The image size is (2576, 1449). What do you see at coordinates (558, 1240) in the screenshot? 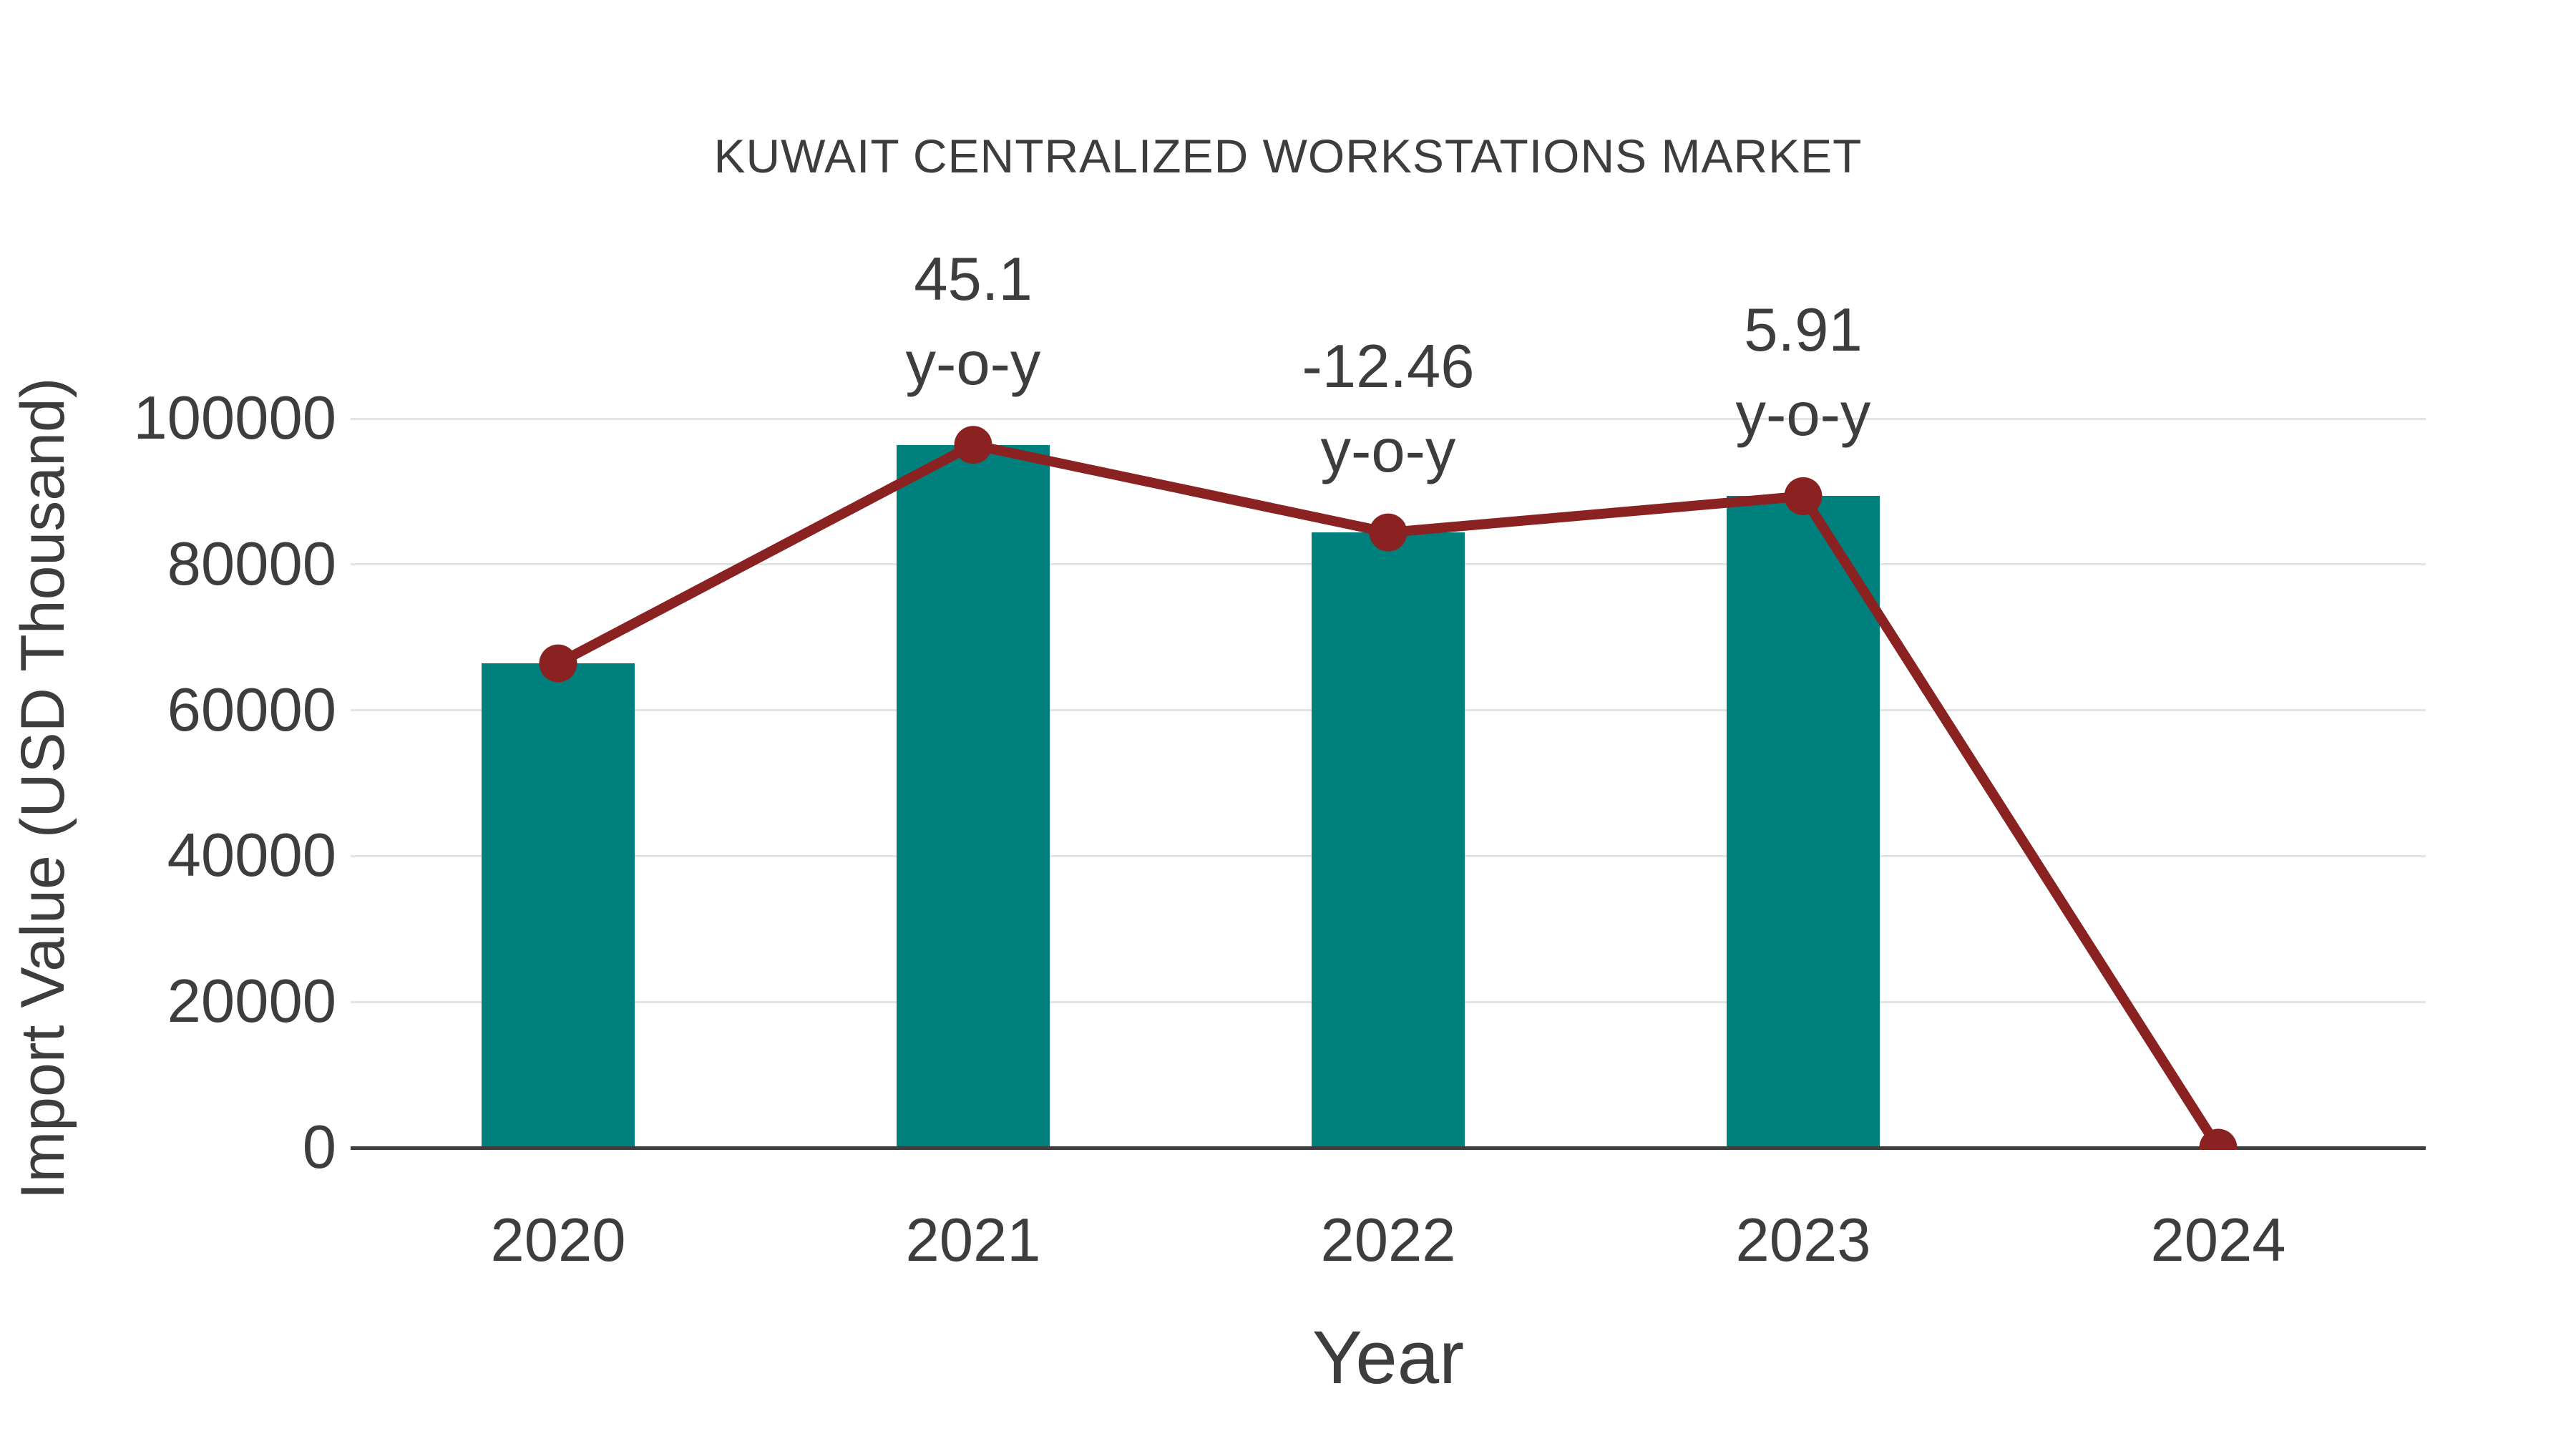
I see `x-tick-label-2020: 2020` at bounding box center [558, 1240].